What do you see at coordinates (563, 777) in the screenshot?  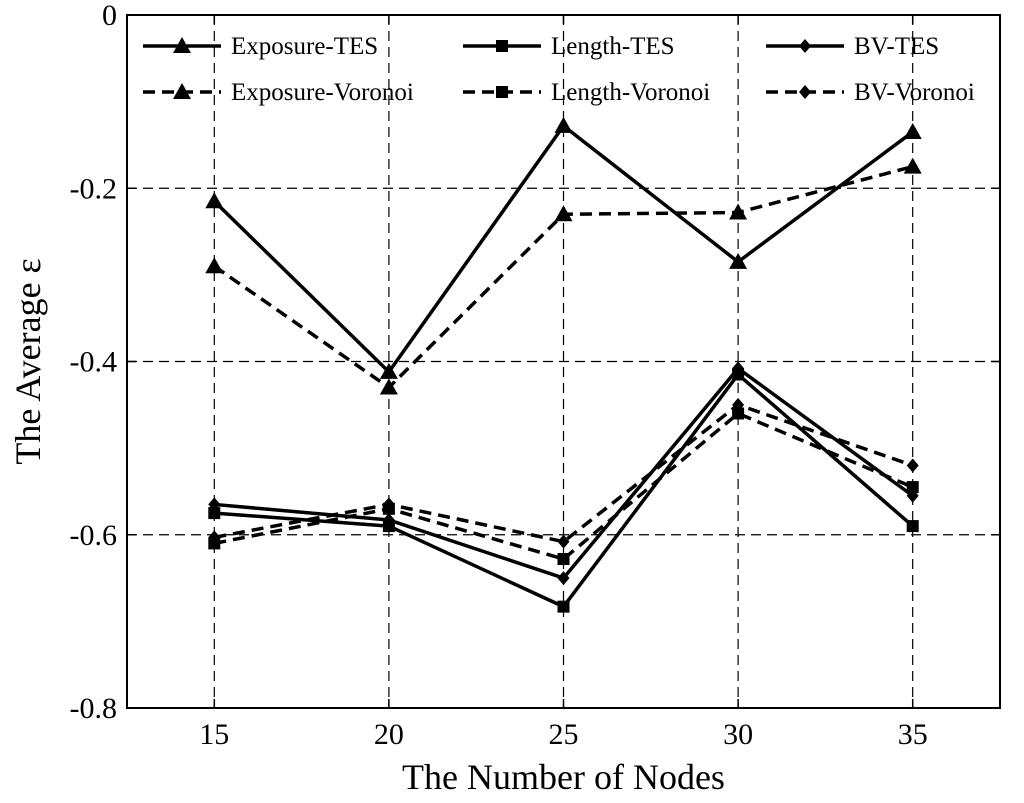 I see `x-axis-title: The Number of Nodes` at bounding box center [563, 777].